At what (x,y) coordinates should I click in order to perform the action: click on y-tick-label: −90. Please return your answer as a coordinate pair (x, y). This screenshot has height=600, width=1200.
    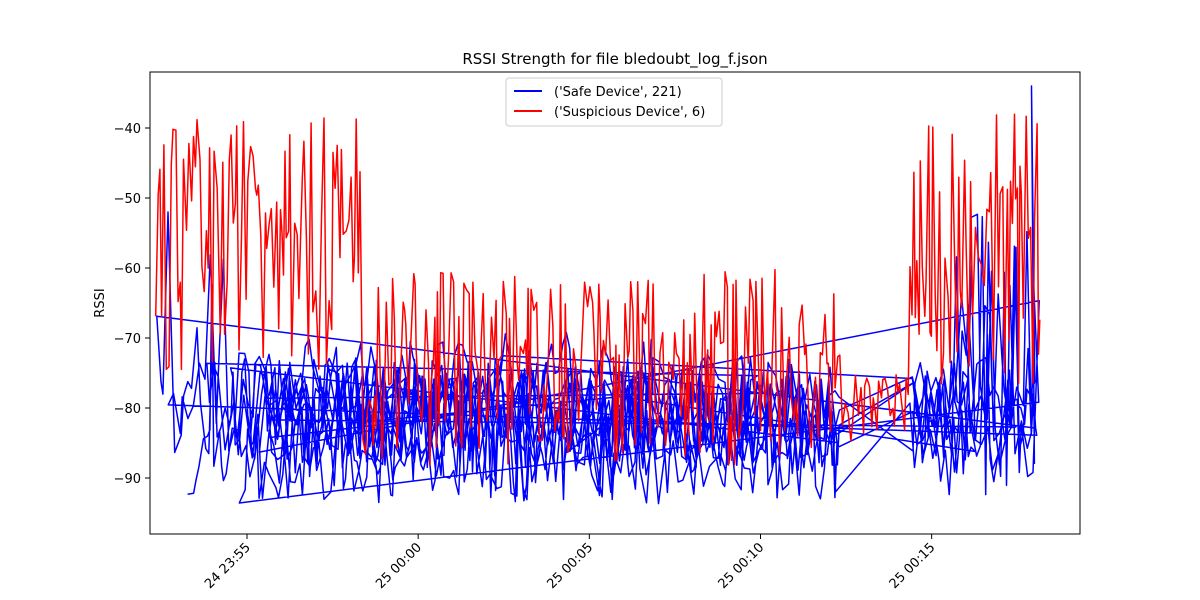
    Looking at the image, I should click on (127, 479).